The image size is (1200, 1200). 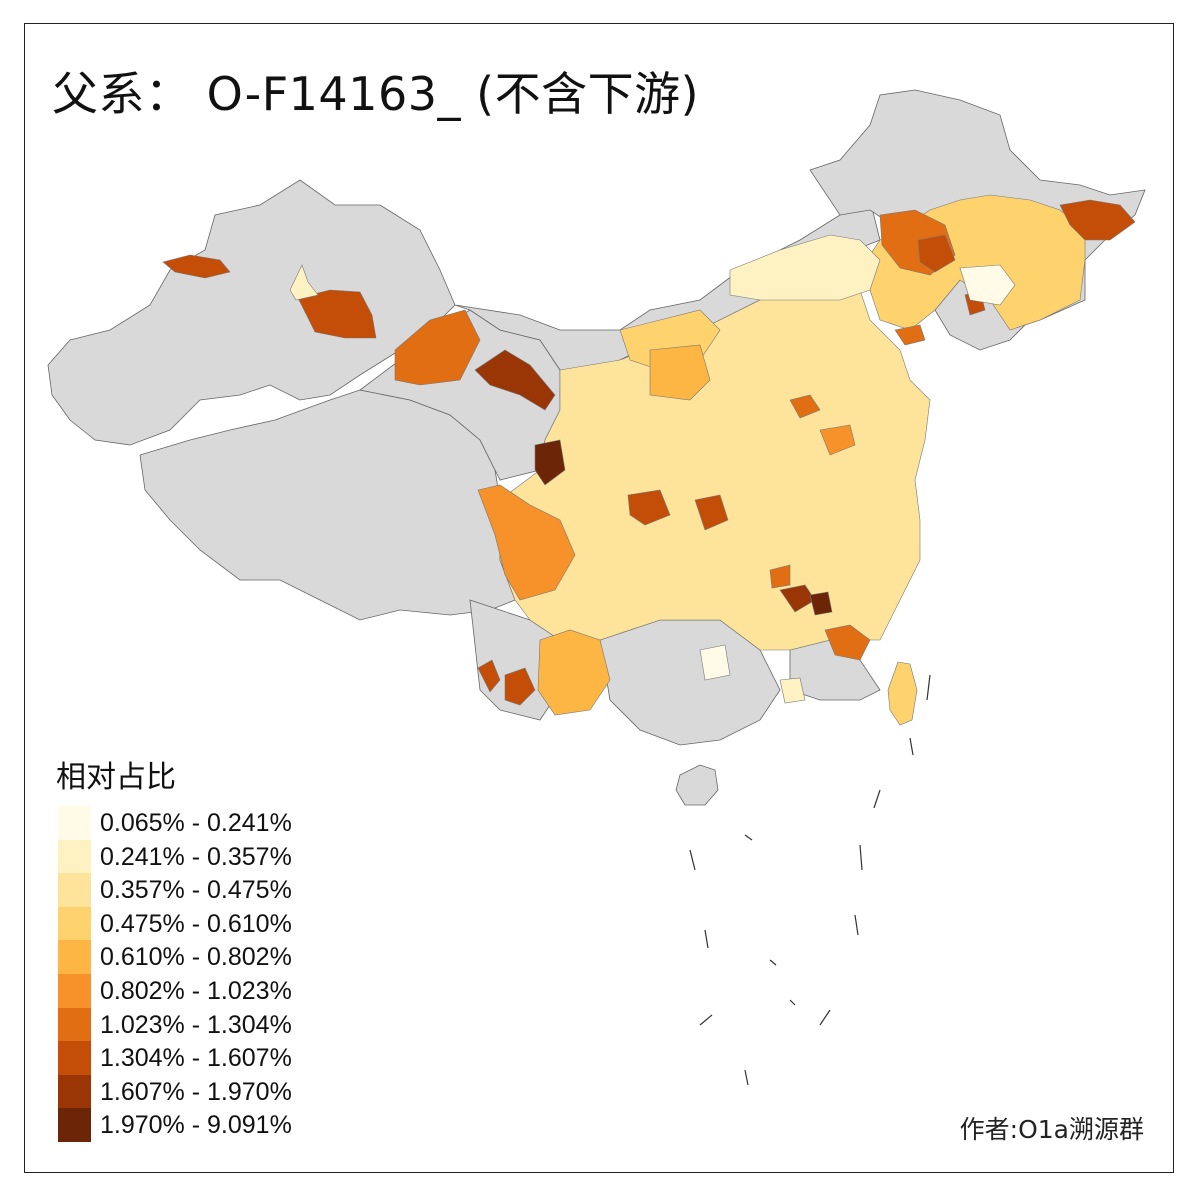 I want to click on region-yili, so click(x=196, y=266).